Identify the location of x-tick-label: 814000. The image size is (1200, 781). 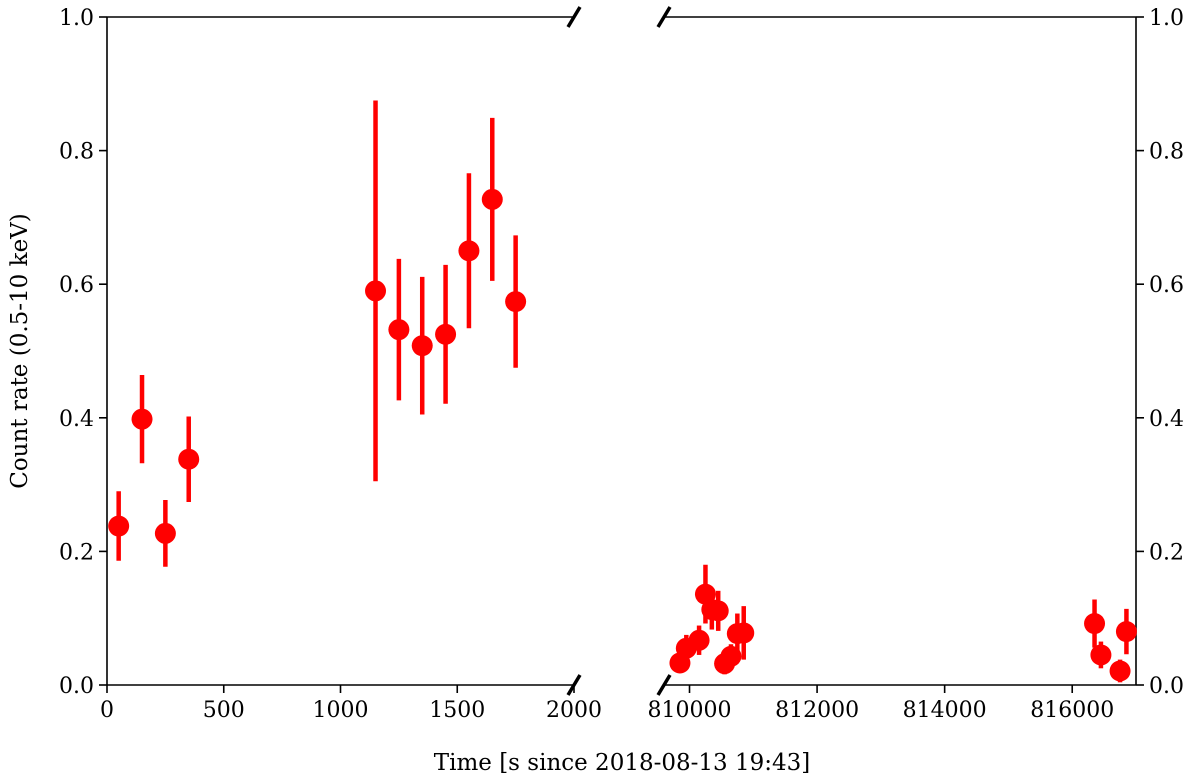
(945, 710).